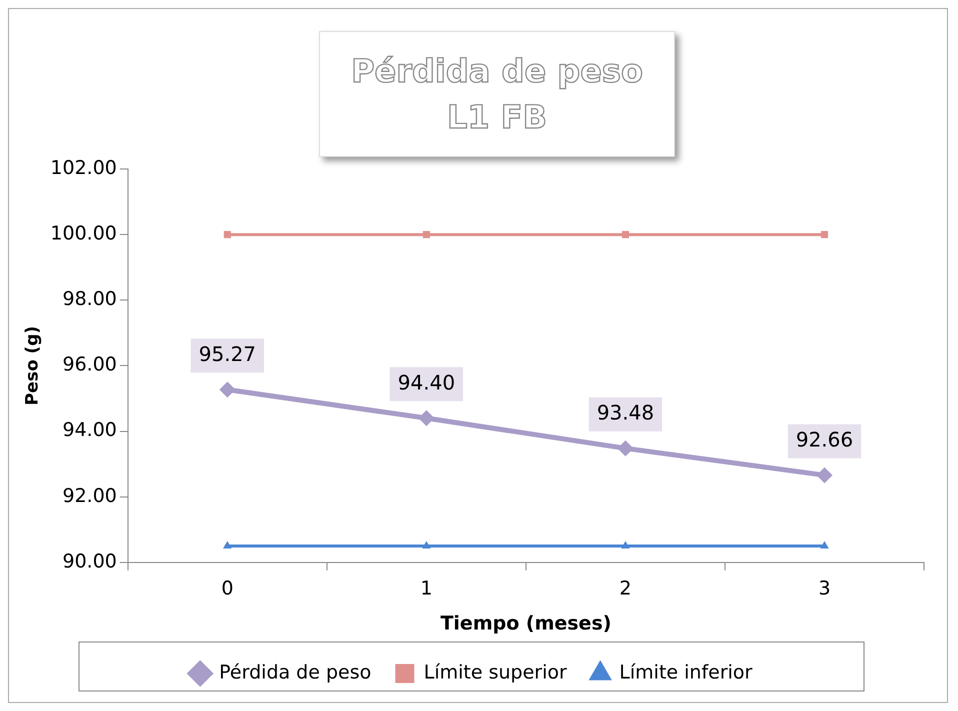 This screenshot has width=958, height=711. What do you see at coordinates (497, 117) in the screenshot?
I see `chart-subtitle: L1 FB` at bounding box center [497, 117].